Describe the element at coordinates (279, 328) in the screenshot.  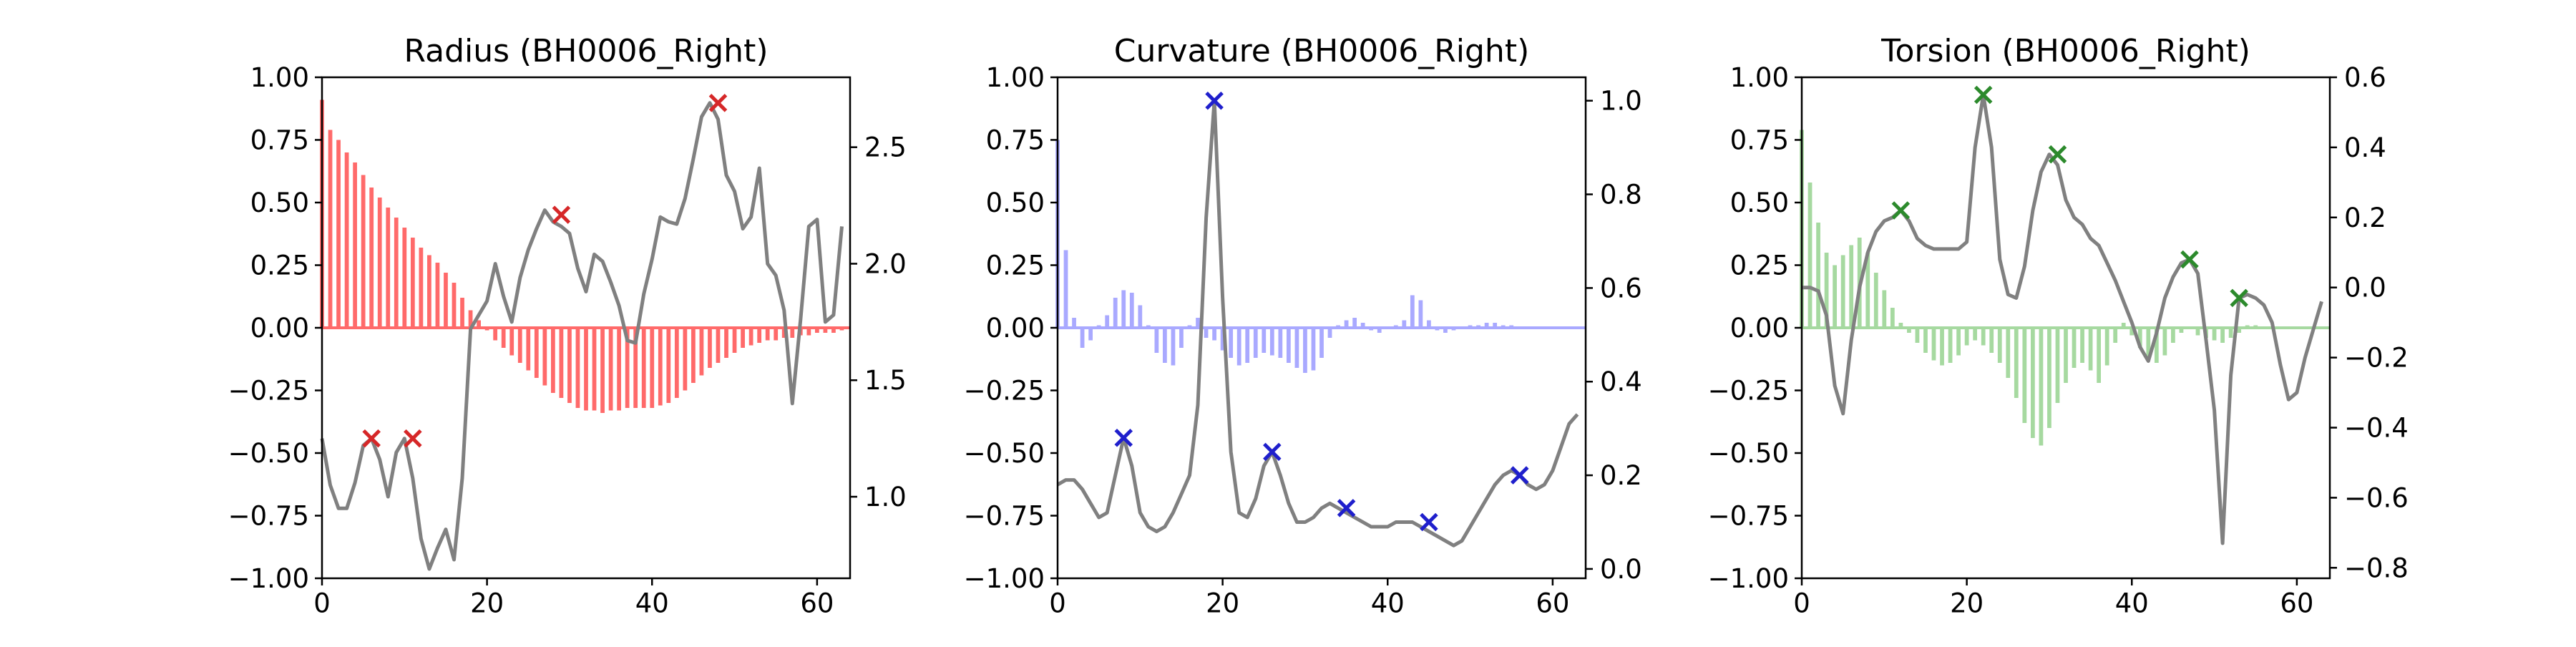
I see `y-tick-label: 0.00` at that location.